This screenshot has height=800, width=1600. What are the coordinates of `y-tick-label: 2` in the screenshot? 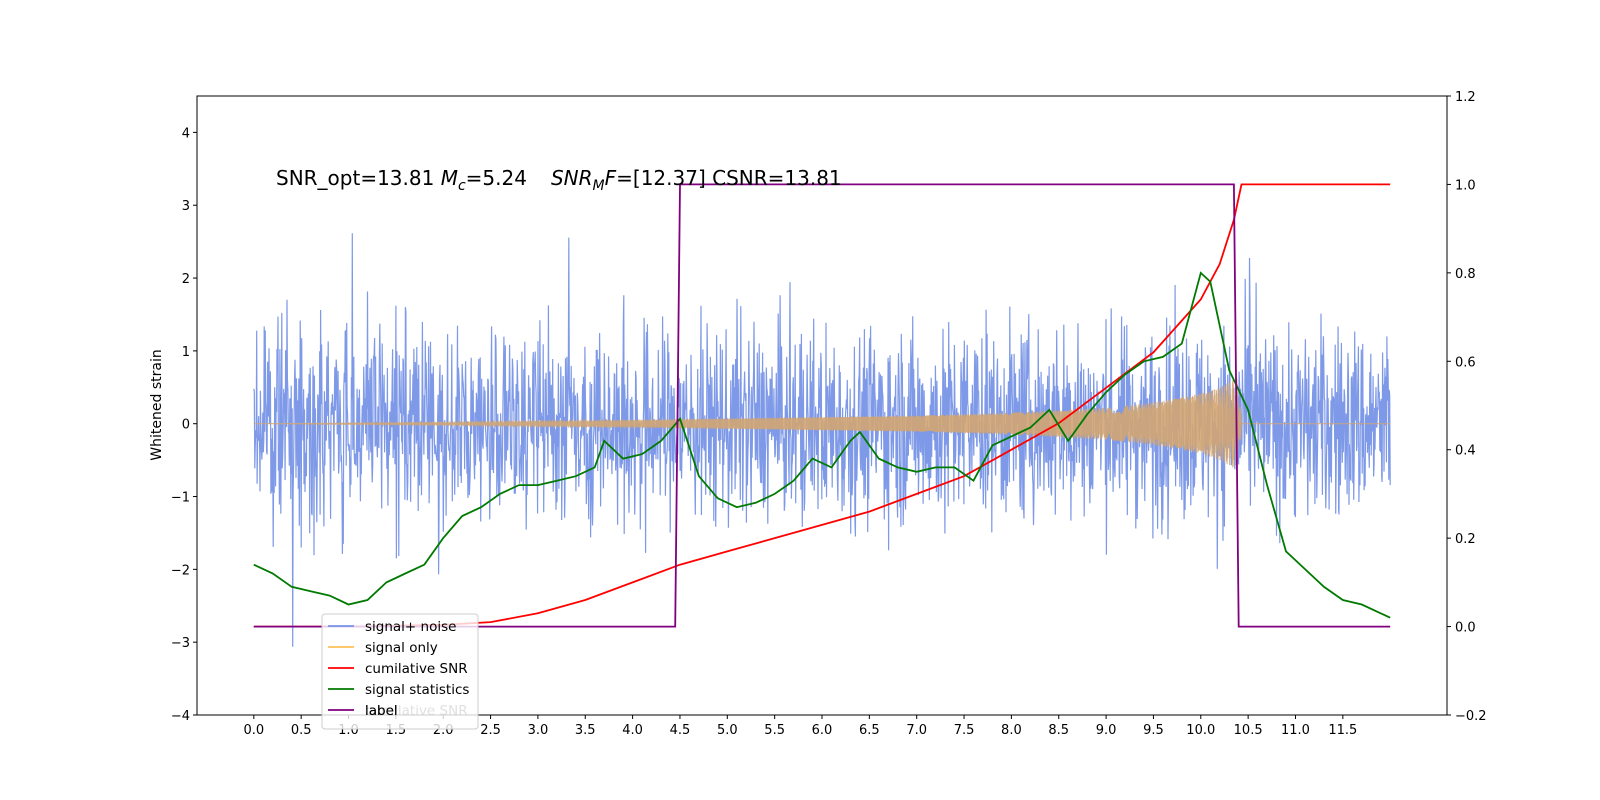 It's located at (186, 279).